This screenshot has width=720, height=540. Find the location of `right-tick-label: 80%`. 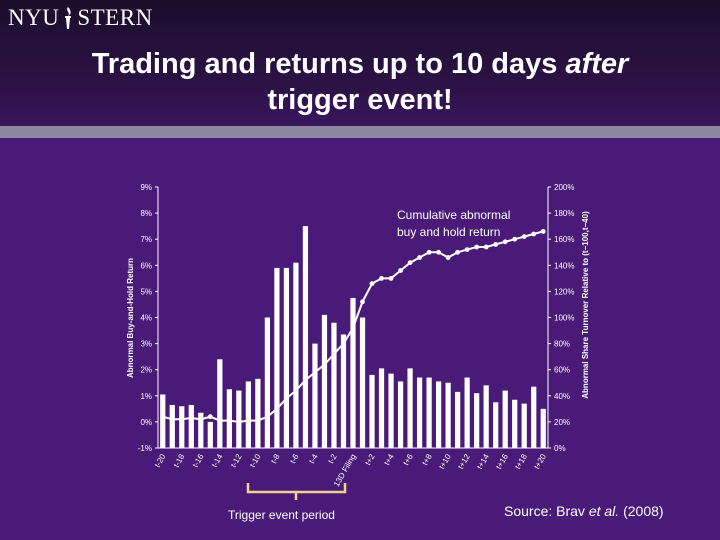

right-tick-label: 80% is located at coordinates (562, 344).